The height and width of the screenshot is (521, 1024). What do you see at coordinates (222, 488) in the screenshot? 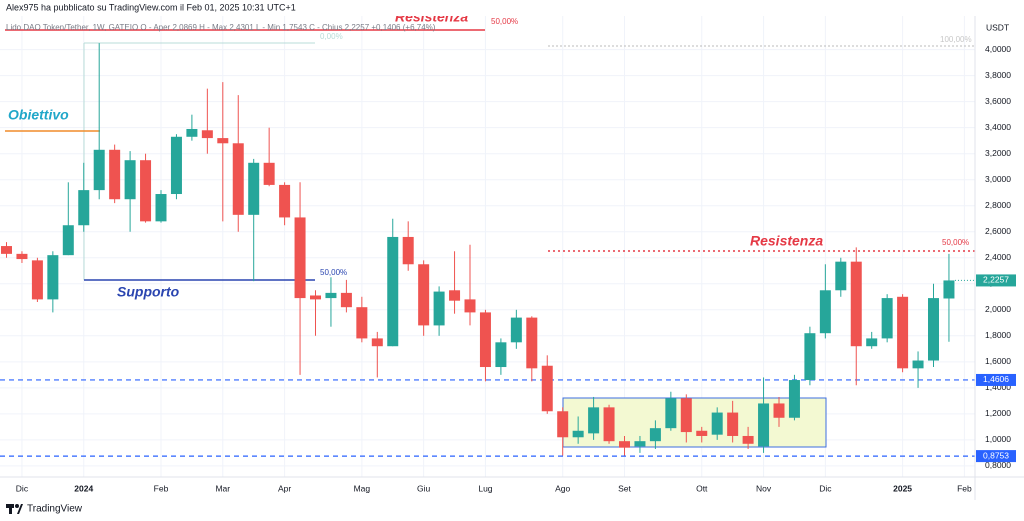
I see `x-tick-label: Mar` at bounding box center [222, 488].